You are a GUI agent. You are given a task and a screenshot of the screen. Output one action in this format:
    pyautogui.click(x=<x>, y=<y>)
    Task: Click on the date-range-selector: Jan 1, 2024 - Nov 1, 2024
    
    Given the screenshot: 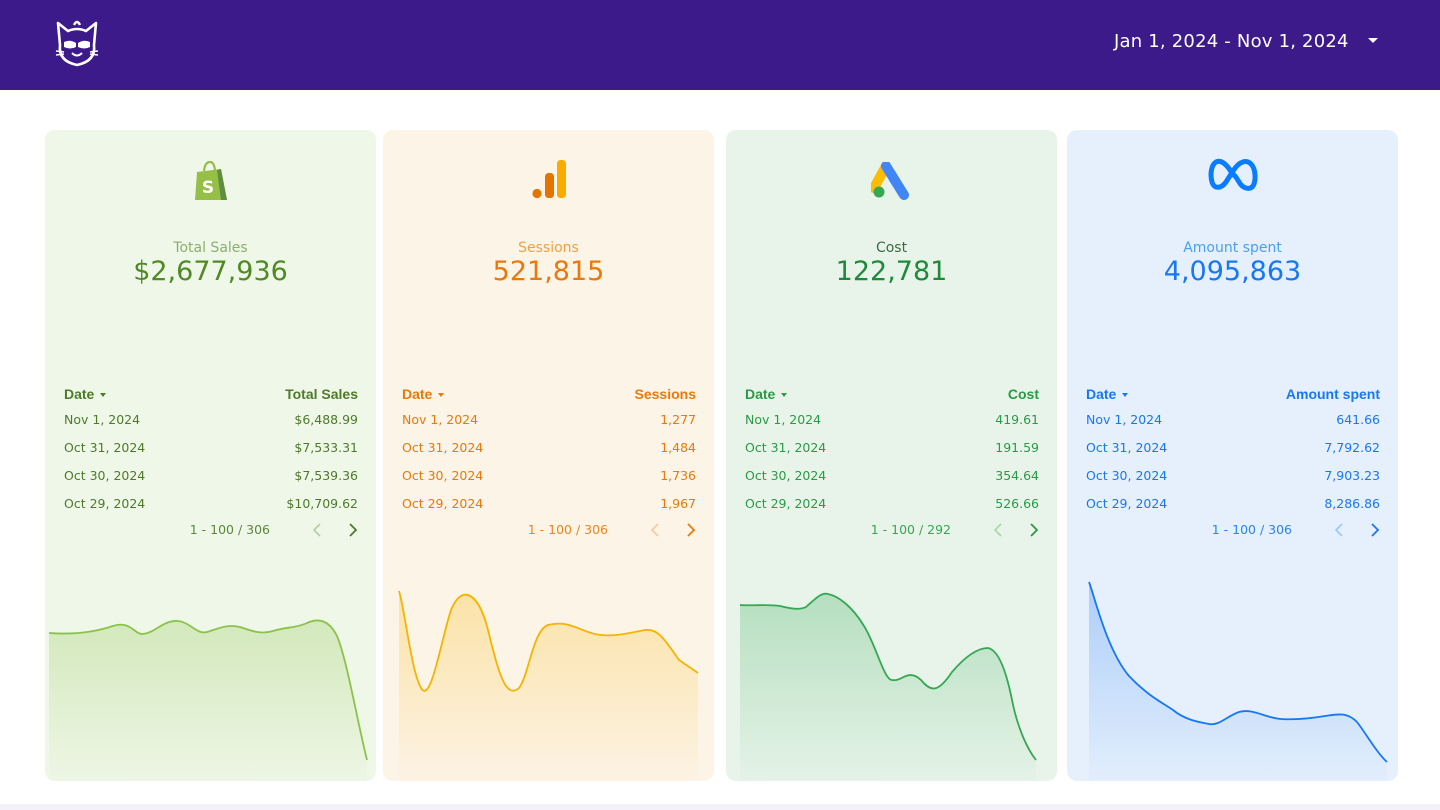 What is the action you would take?
    pyautogui.click(x=1231, y=41)
    